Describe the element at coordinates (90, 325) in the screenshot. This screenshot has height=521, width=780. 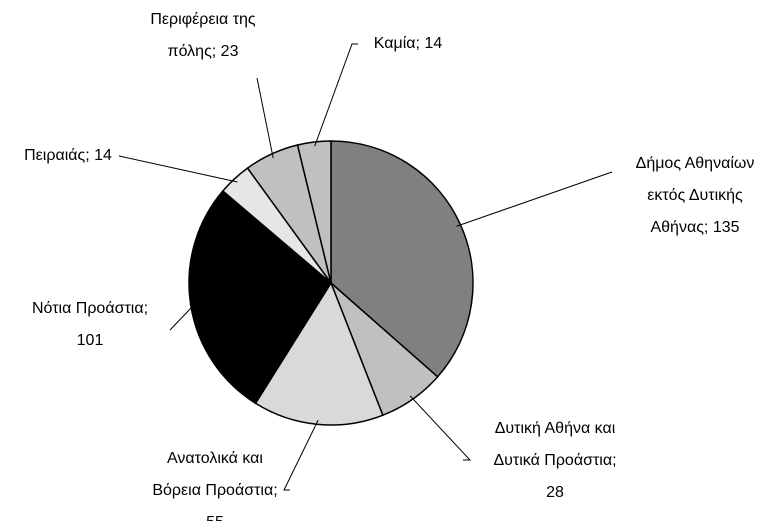
I see `data-label: Νότια Προάστια; 101` at that location.